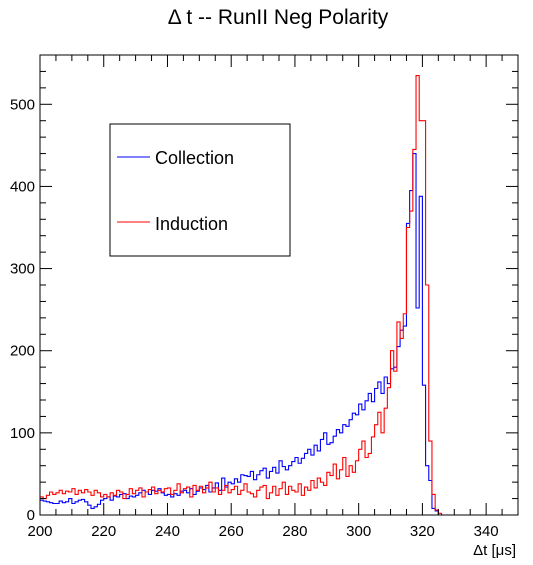 The width and height of the screenshot is (533, 565). Describe the element at coordinates (22, 269) in the screenshot. I see `y-tick-label: 300` at that location.